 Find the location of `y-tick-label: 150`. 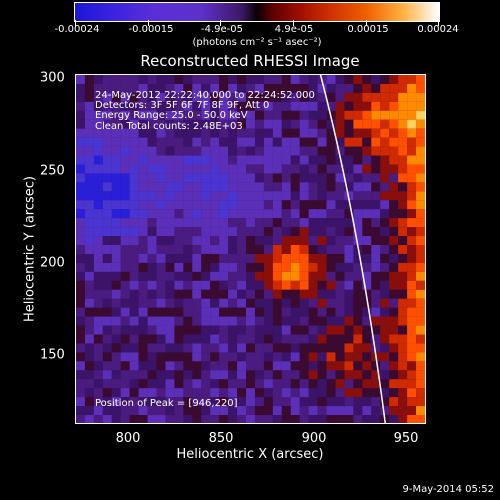

y-tick-label: 150 is located at coordinates (52, 355).